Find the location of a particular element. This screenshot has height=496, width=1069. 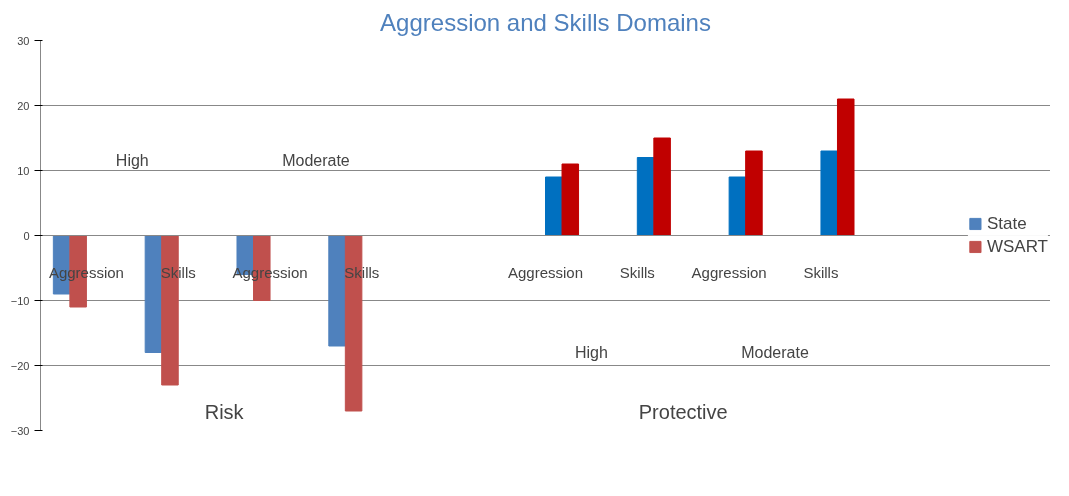

legend-label: State is located at coordinates (1006, 223).